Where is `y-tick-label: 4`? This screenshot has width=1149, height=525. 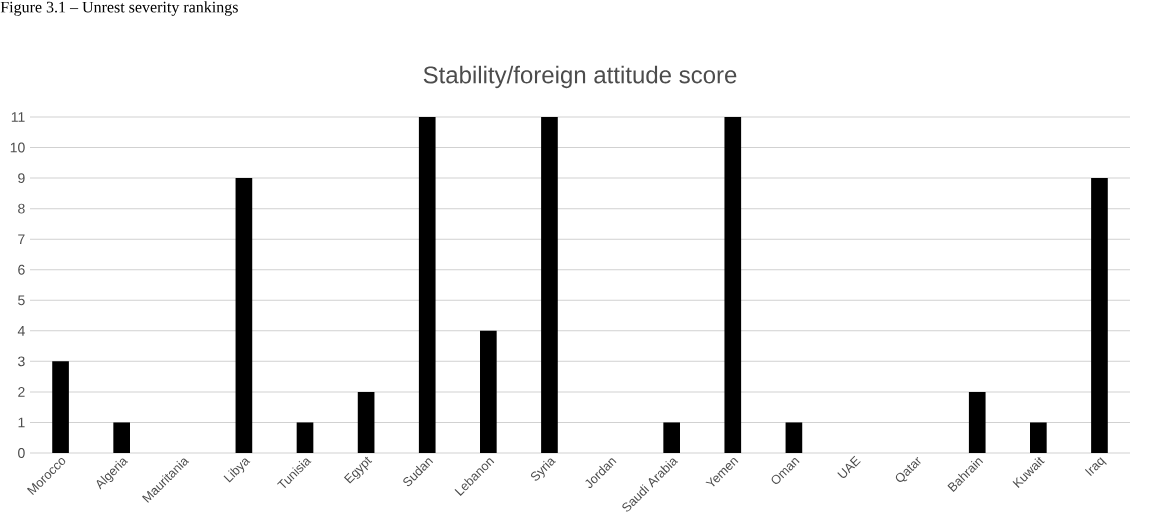
y-tick-label: 4 is located at coordinates (21, 331).